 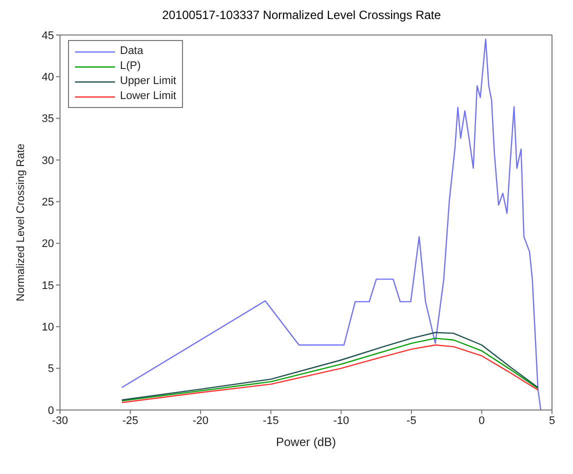 What do you see at coordinates (48, 202) in the screenshot?
I see `y-tick-label: 25` at bounding box center [48, 202].